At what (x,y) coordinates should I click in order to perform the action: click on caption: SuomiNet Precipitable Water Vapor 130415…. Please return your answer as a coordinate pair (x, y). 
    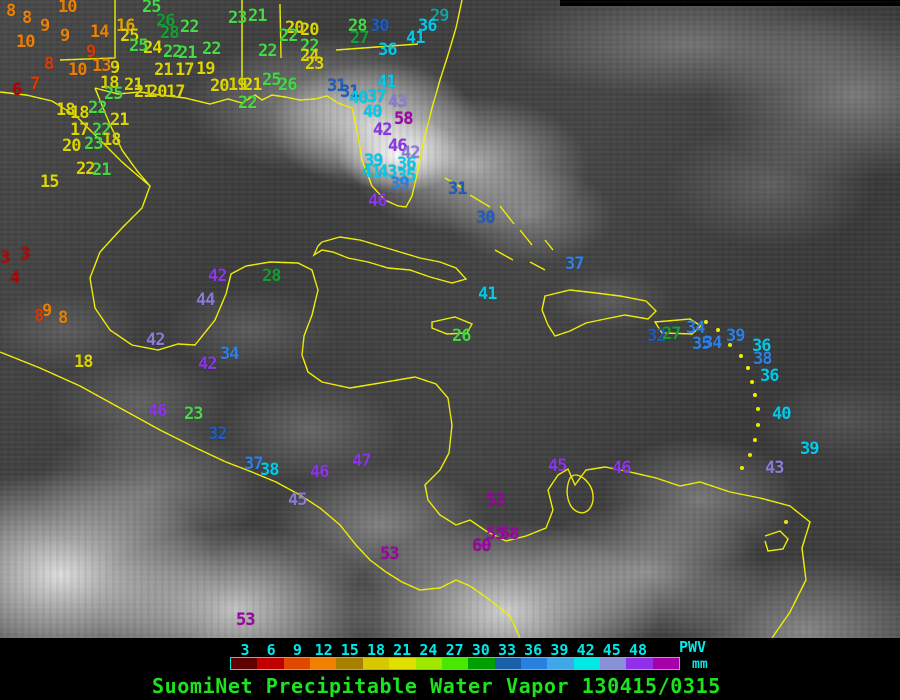
    Looking at the image, I should click on (436, 686).